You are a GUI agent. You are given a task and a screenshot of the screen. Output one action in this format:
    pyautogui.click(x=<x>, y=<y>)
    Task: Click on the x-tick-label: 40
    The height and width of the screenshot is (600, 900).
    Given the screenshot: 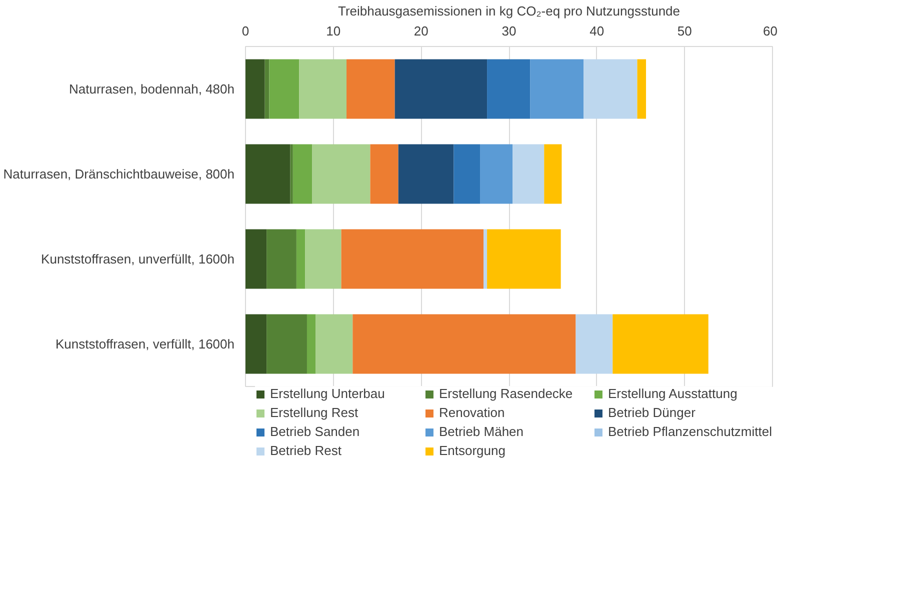 What is the action you would take?
    pyautogui.click(x=597, y=31)
    